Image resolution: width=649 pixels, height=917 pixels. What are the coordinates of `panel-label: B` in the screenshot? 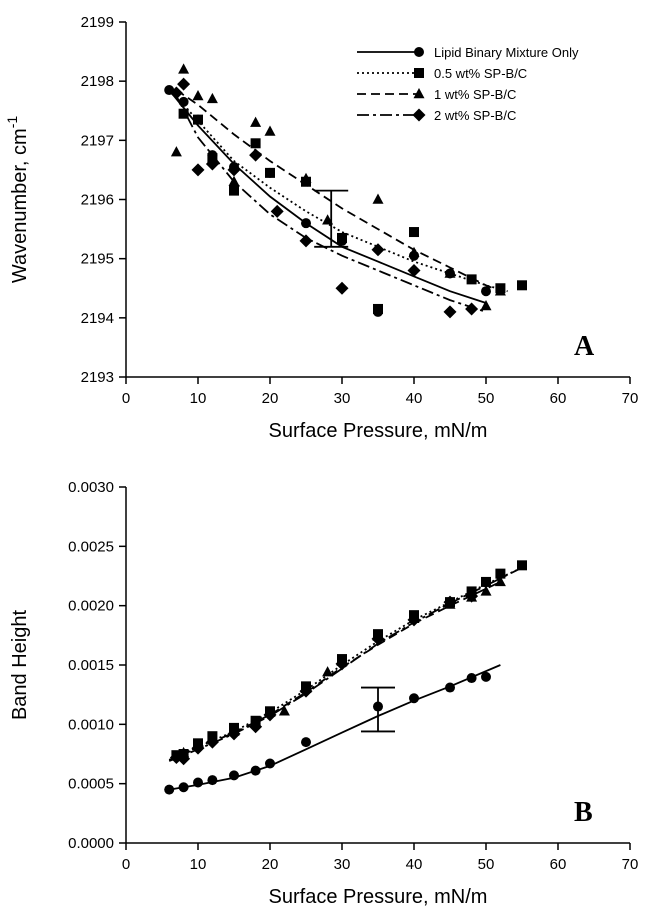 It's located at (583, 812).